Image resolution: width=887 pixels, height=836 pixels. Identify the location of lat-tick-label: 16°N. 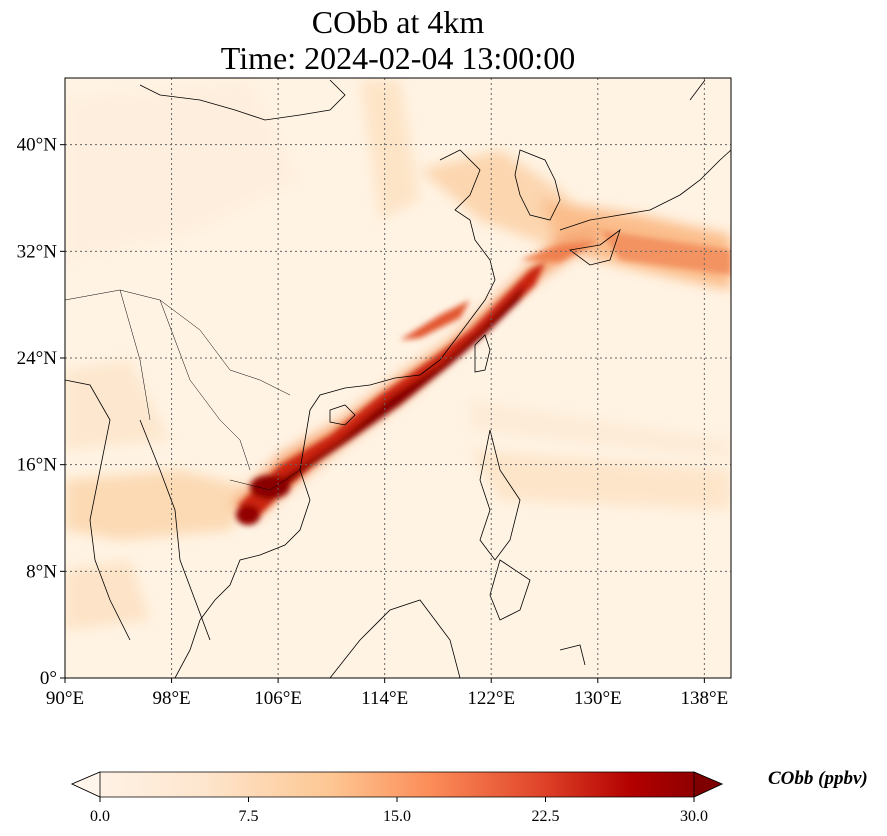
(37, 465).